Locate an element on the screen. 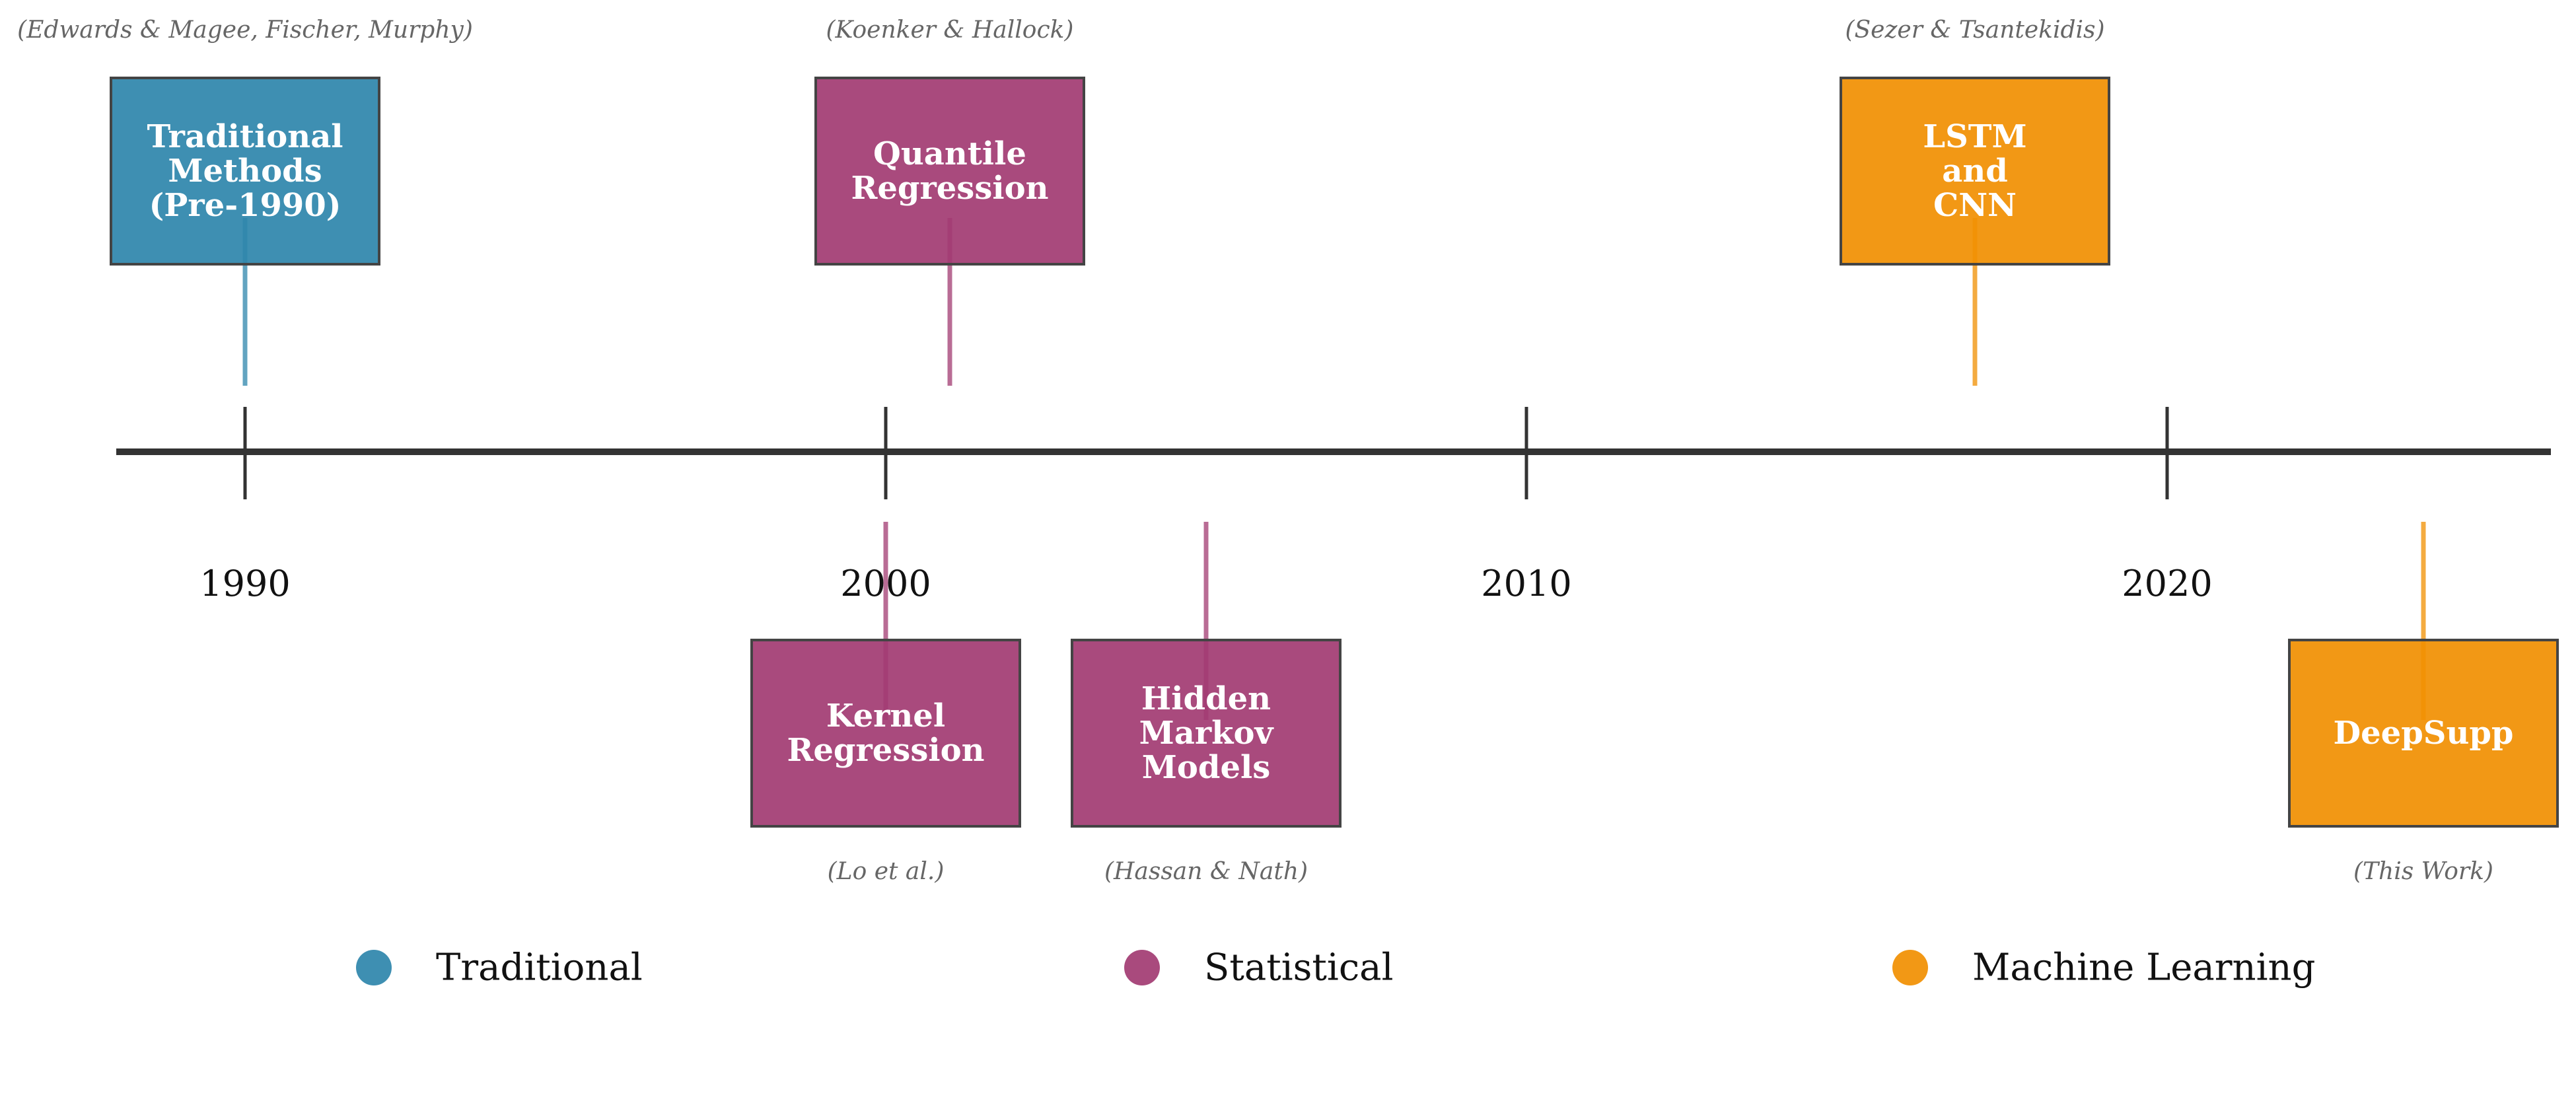 The width and height of the screenshot is (2576, 1107). event-citation: (Hassan & Nath) is located at coordinates (1206, 871).